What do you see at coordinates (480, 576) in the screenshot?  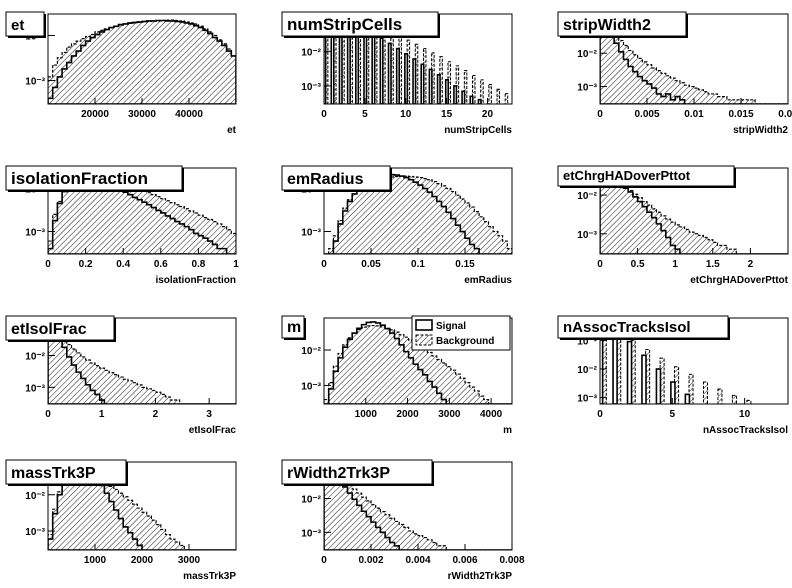 I see `x-axis-label: rWidth2Trk3P` at bounding box center [480, 576].